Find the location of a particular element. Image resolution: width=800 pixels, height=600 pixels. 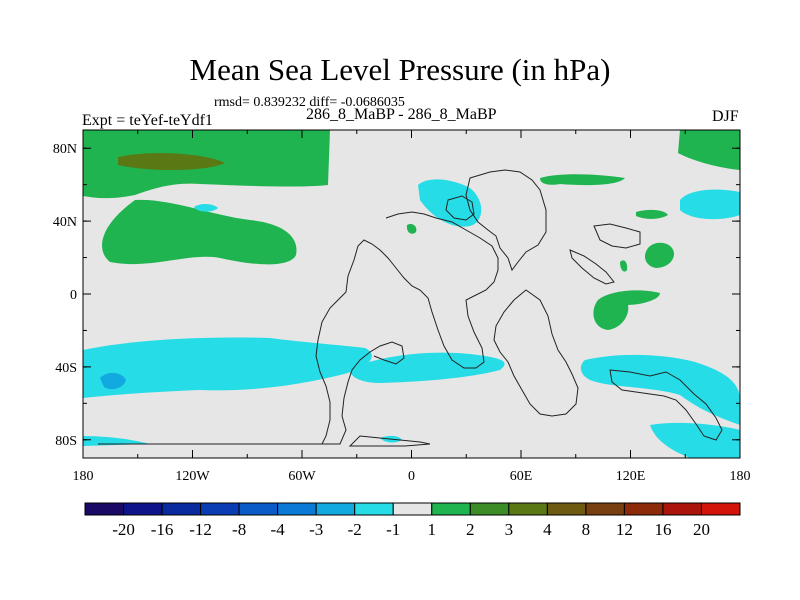

anomaly-region-north-pacific-east-negative is located at coordinates (710, 204).